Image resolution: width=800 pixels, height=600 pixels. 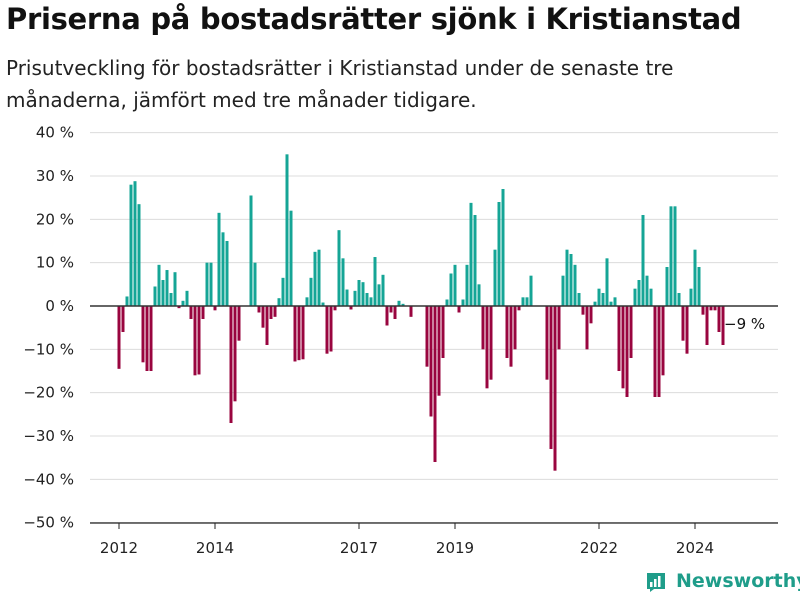 What do you see at coordinates (738, 581) in the screenshot?
I see `brand-name: Newsworthy` at bounding box center [738, 581].